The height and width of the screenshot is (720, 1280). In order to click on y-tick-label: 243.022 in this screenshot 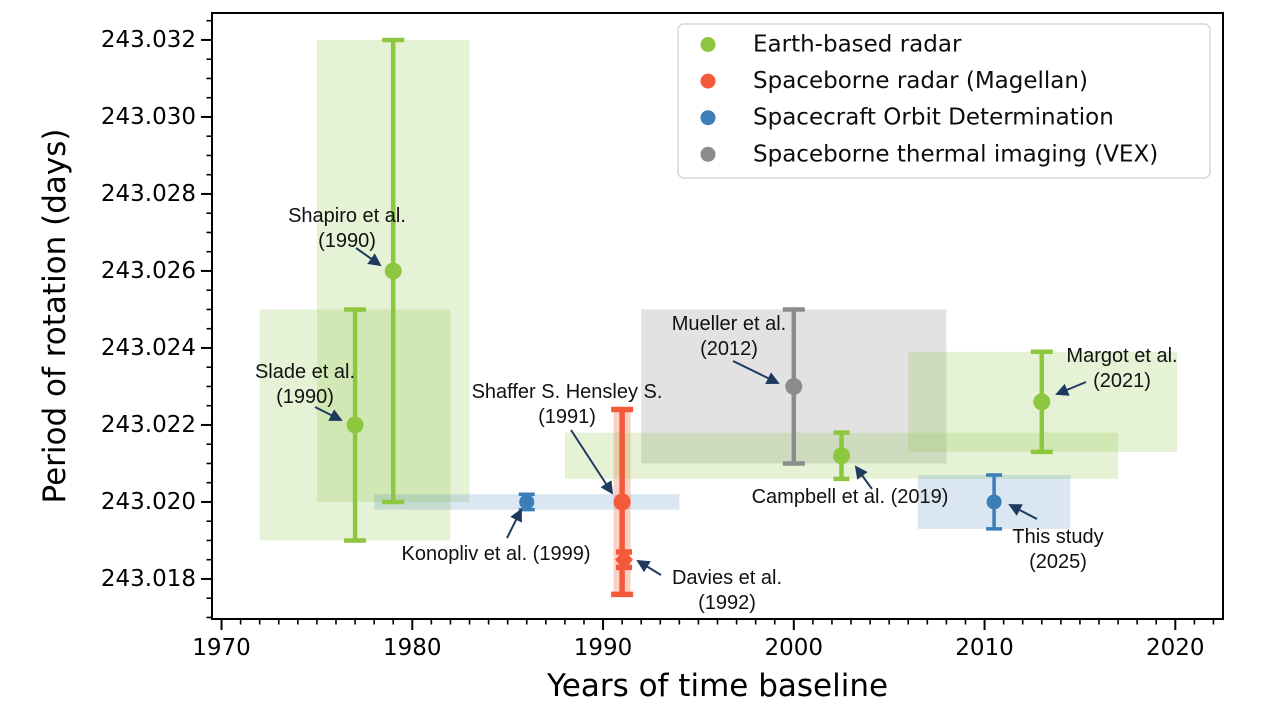, I will do `click(148, 425)`.